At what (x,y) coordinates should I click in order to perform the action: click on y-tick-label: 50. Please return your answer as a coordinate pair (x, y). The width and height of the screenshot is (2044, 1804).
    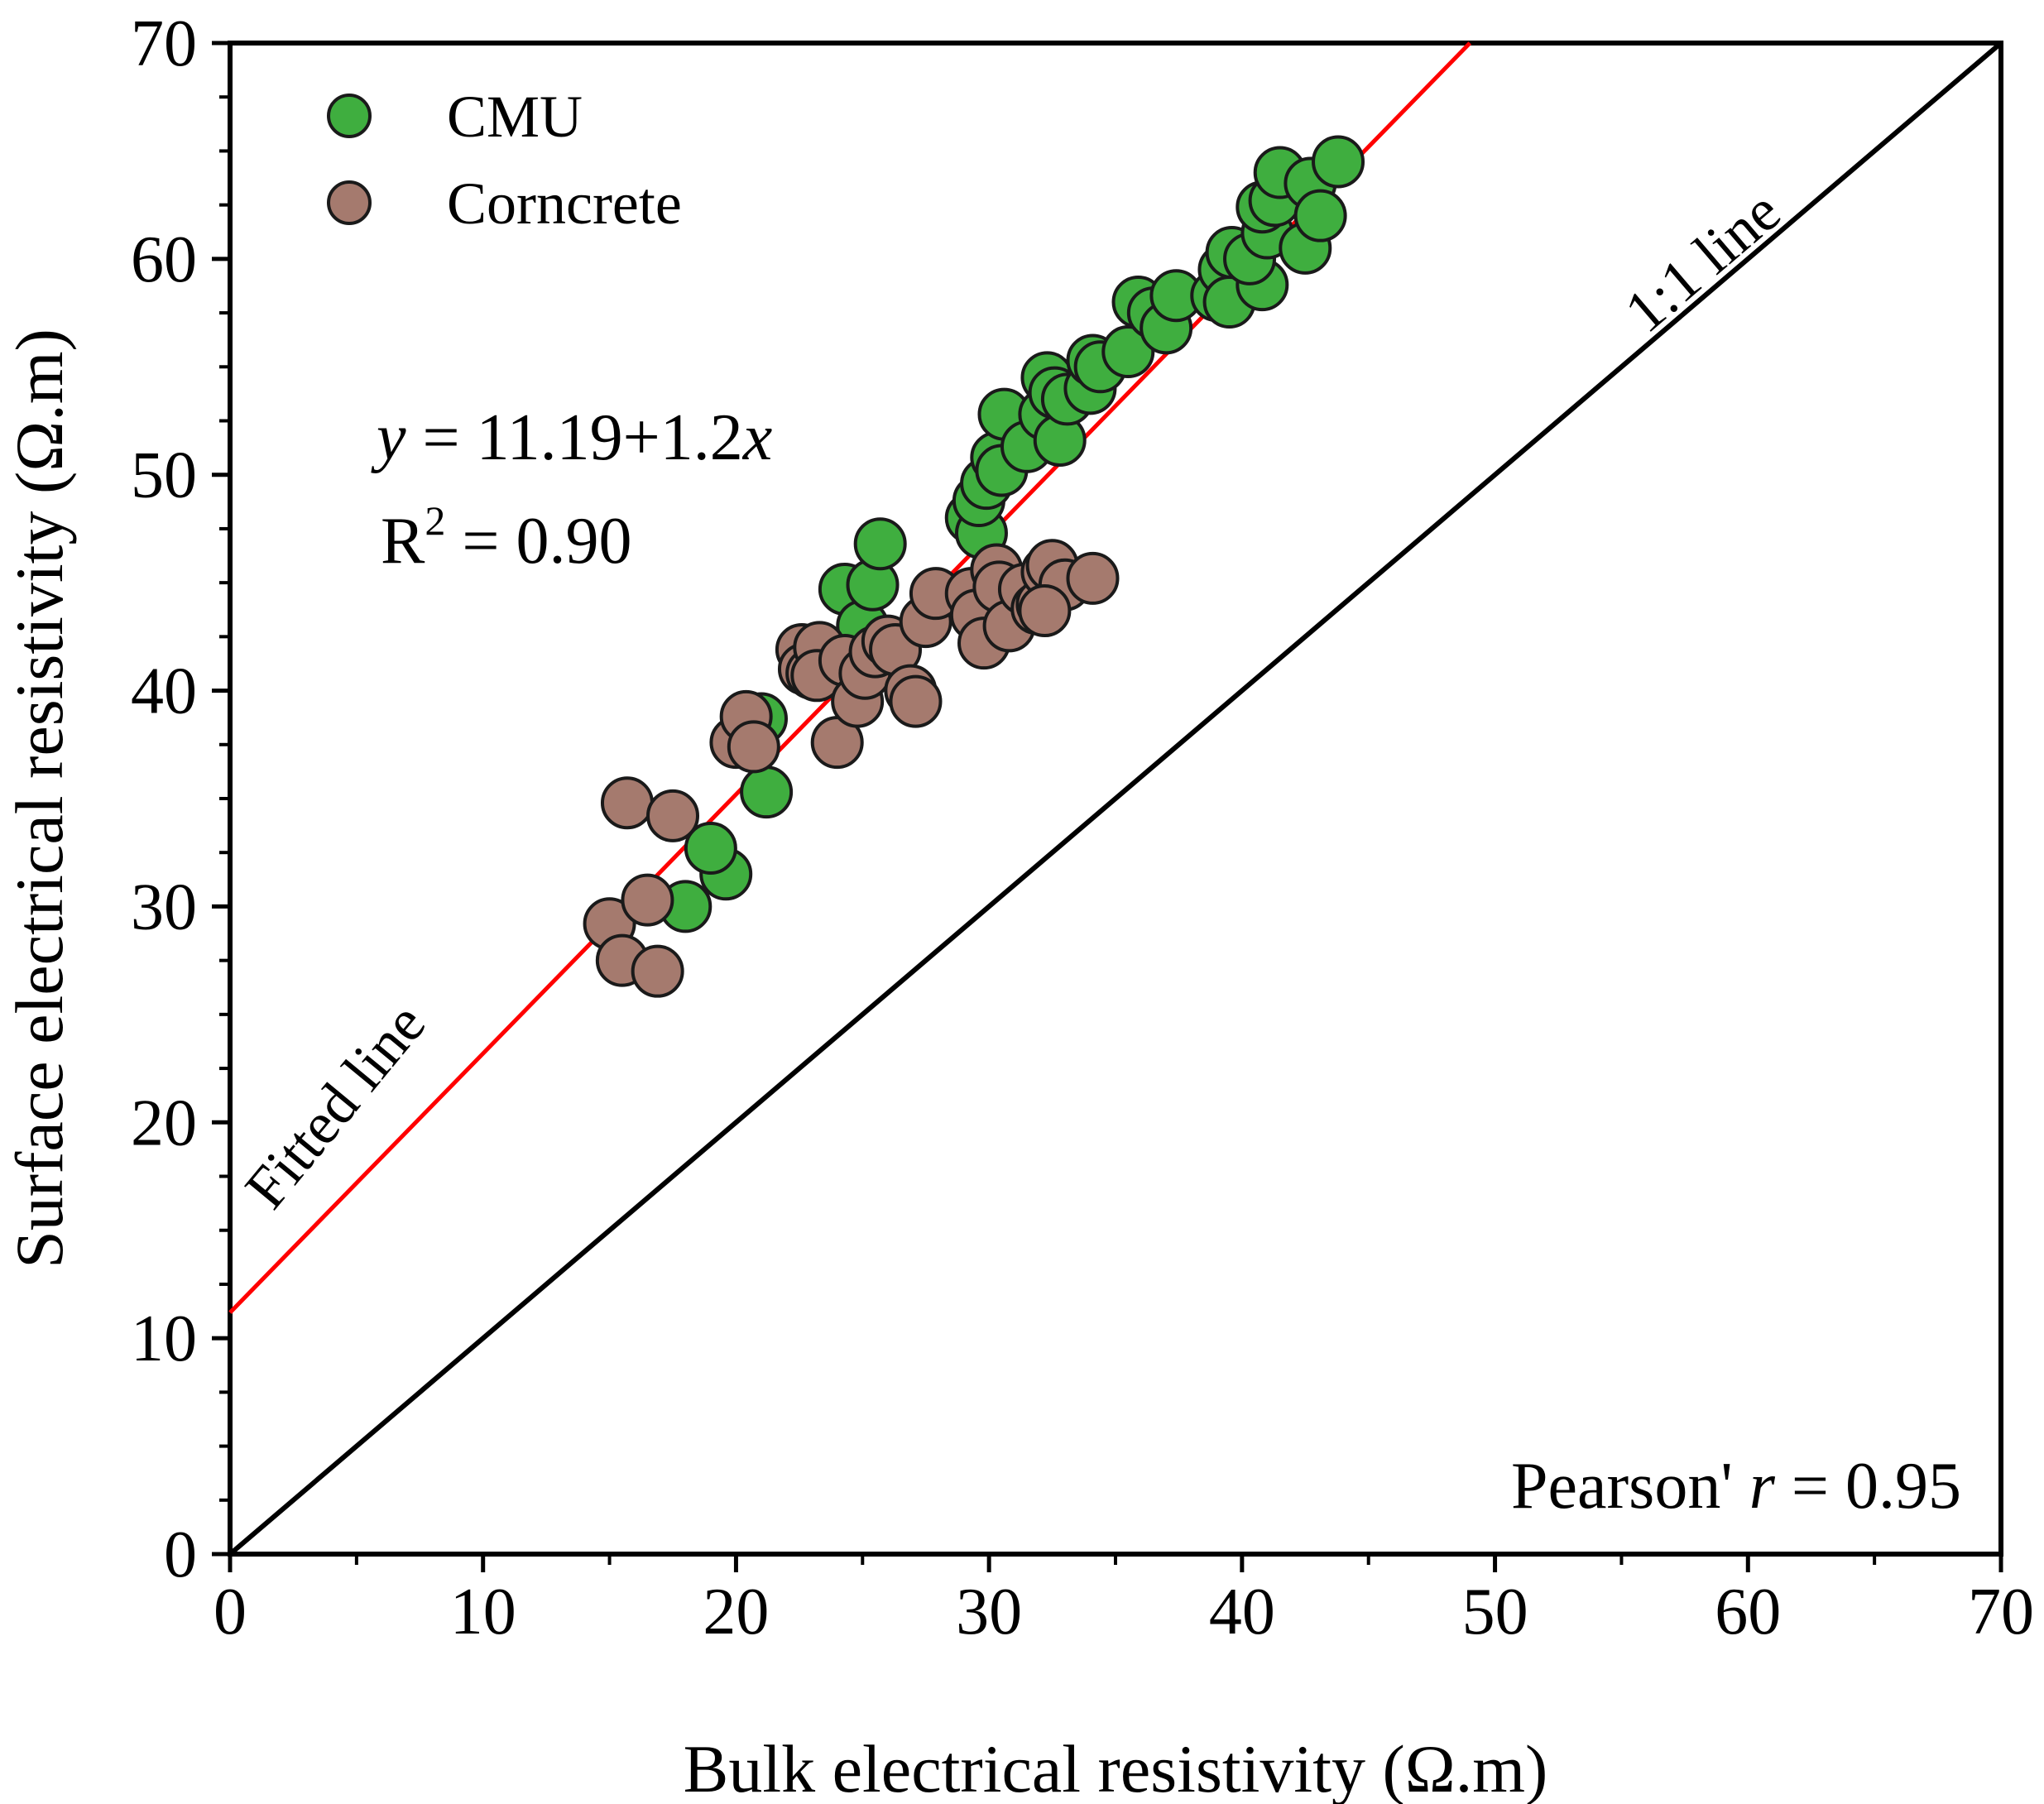
    Looking at the image, I should click on (164, 475).